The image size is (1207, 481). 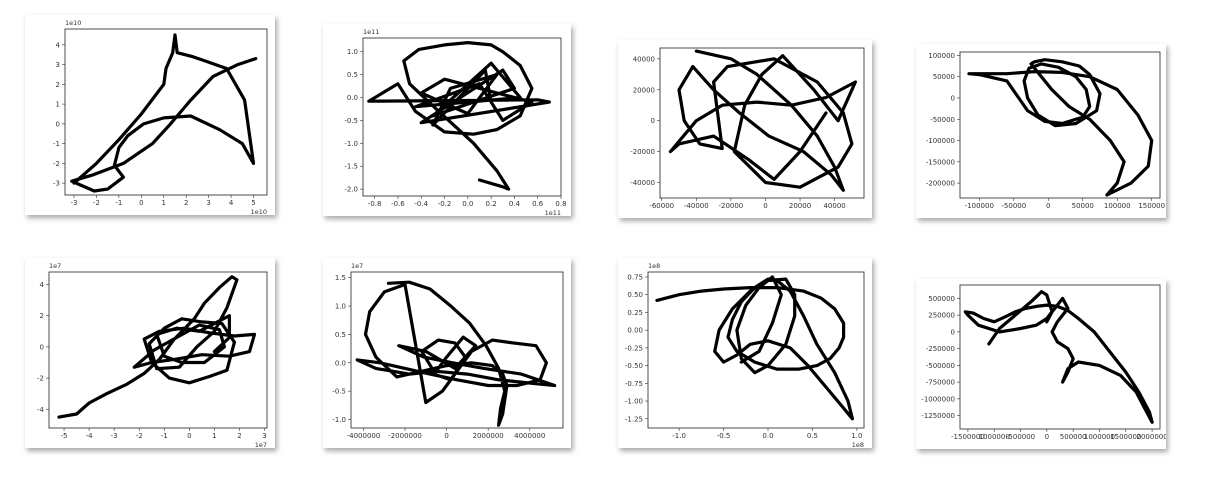 What do you see at coordinates (1151, 206) in the screenshot?
I see `x-tick-label: 150000` at bounding box center [1151, 206].